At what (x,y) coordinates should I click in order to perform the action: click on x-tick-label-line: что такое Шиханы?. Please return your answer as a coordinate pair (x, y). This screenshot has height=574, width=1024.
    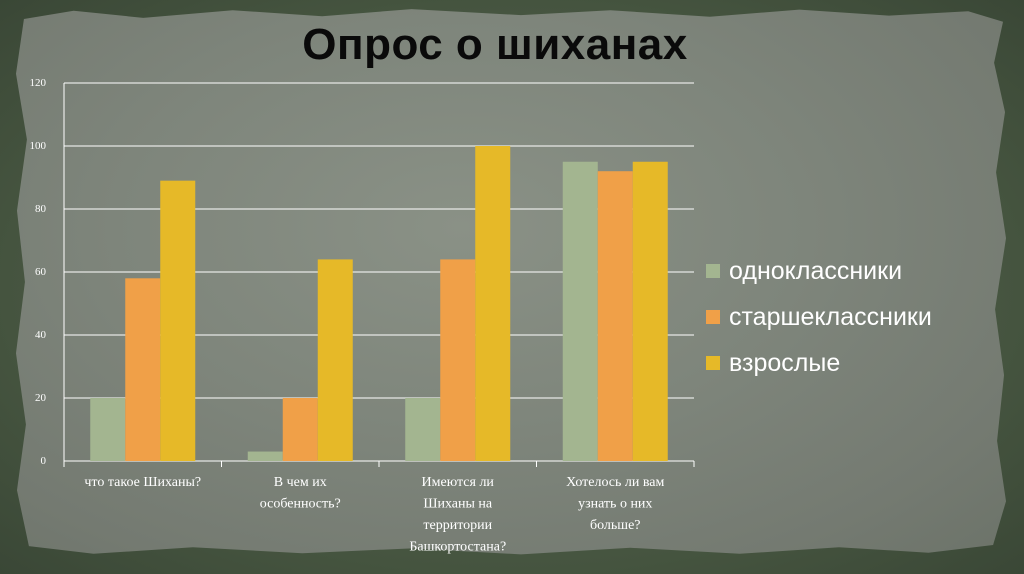
    Looking at the image, I should click on (142, 482).